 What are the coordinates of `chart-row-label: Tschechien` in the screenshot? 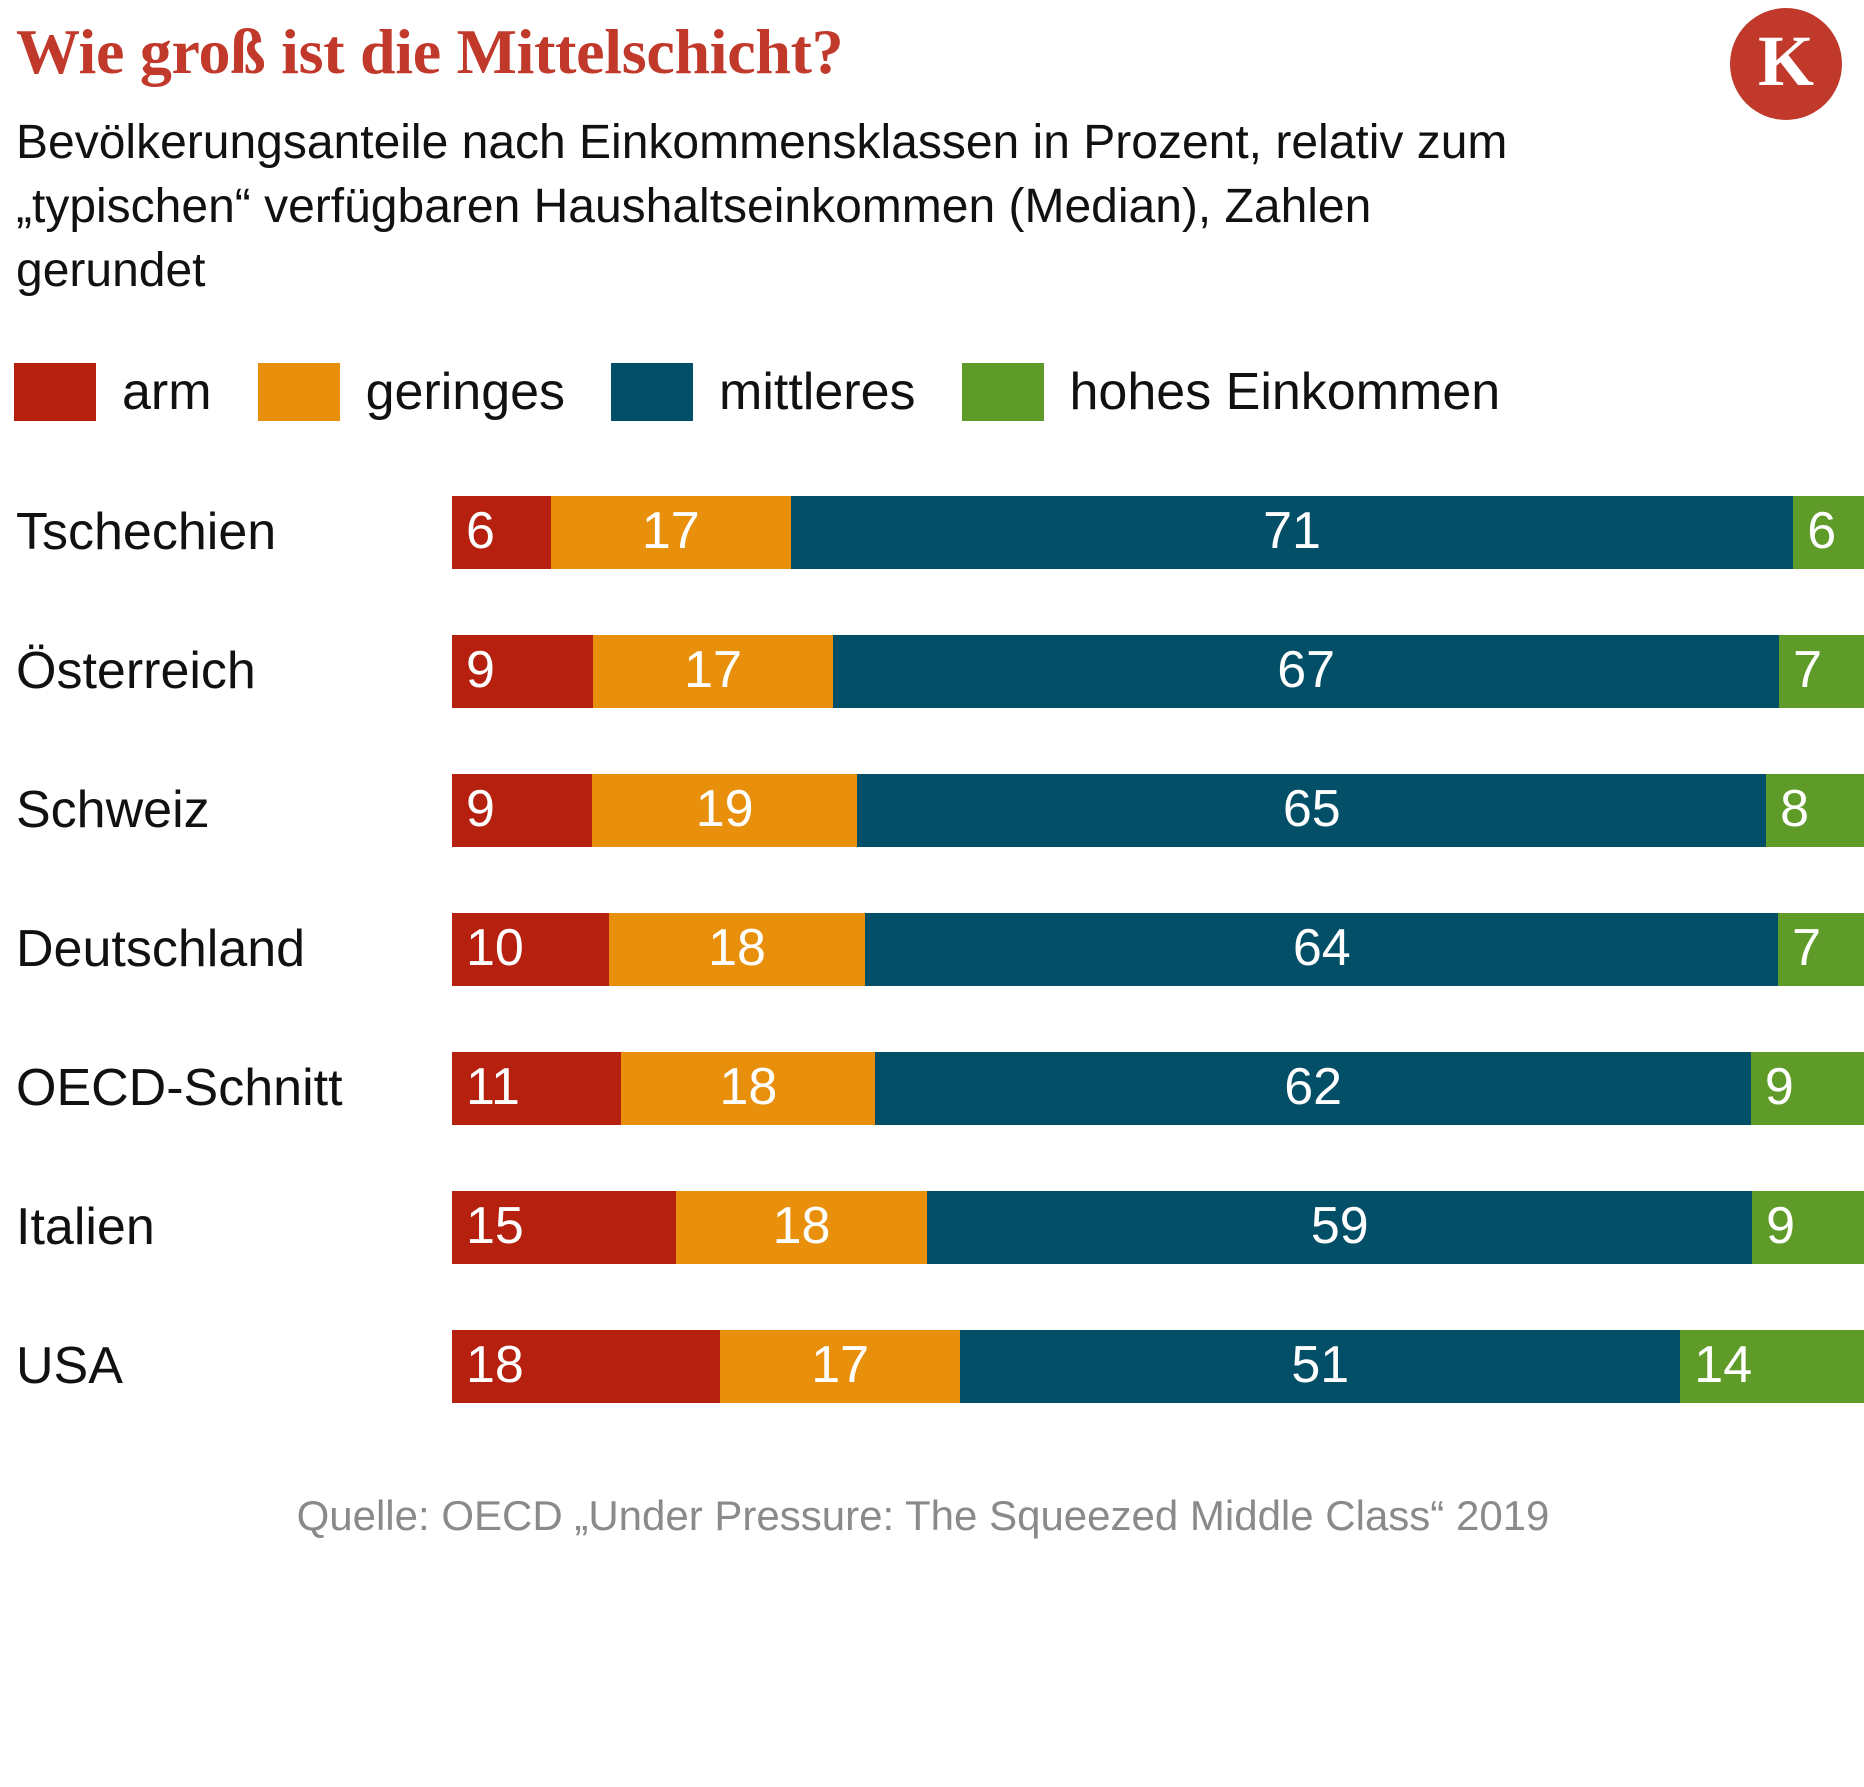 It's located at (146, 532).